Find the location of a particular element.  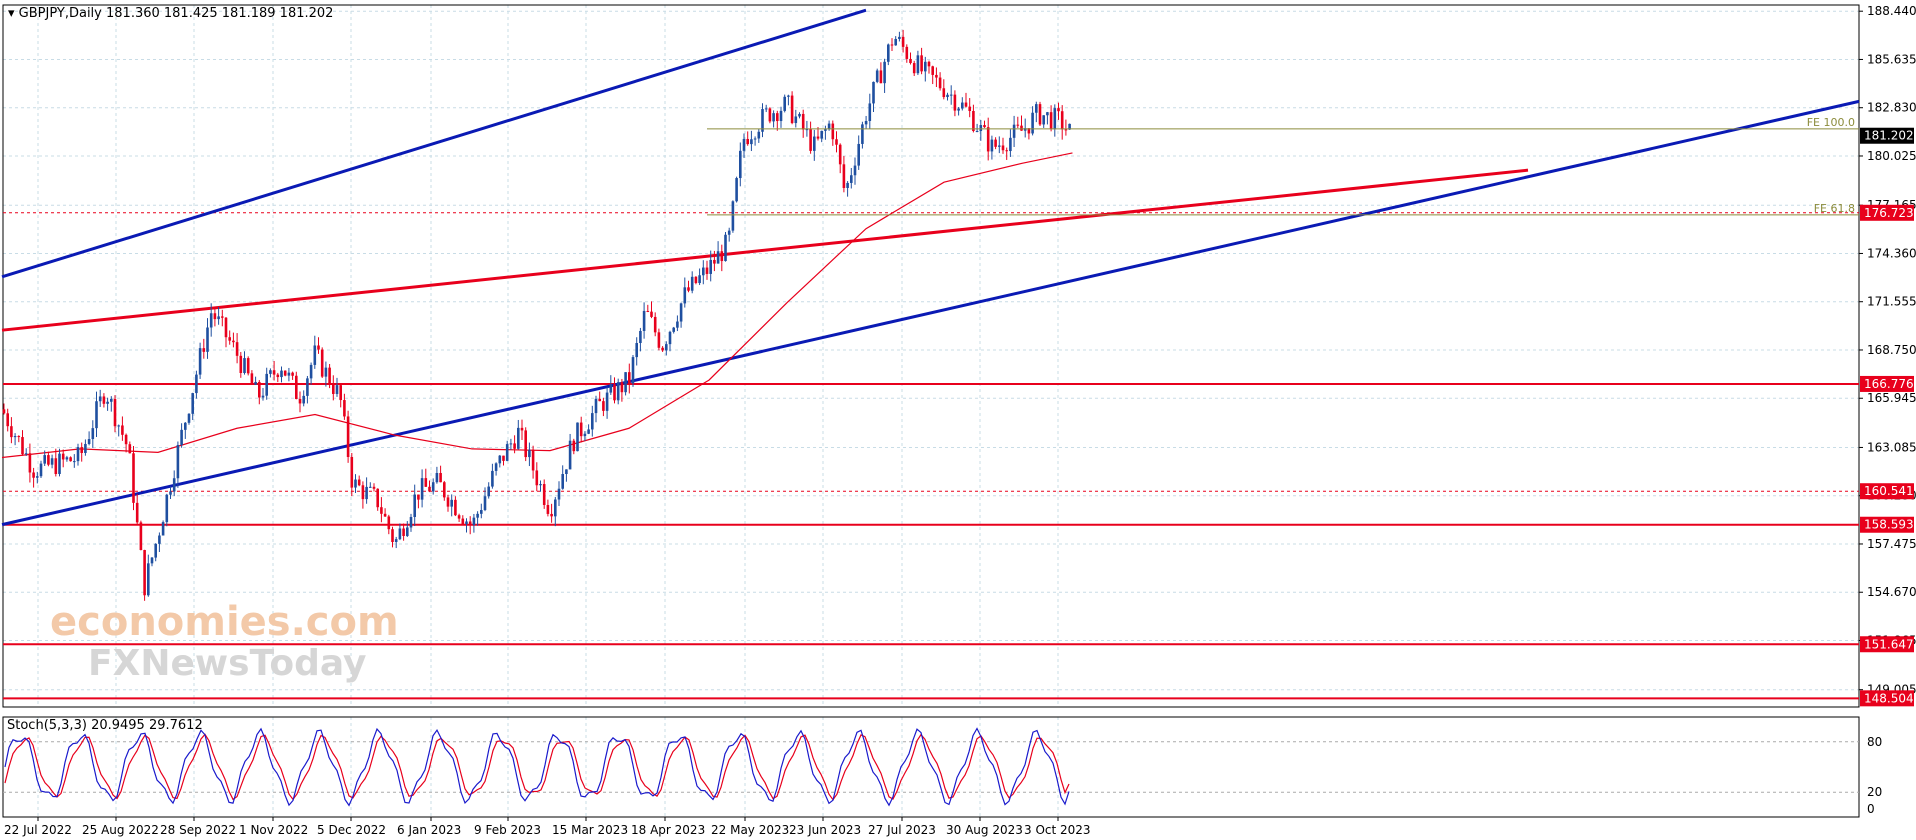

stoch-panel-frame is located at coordinates (931, 767).